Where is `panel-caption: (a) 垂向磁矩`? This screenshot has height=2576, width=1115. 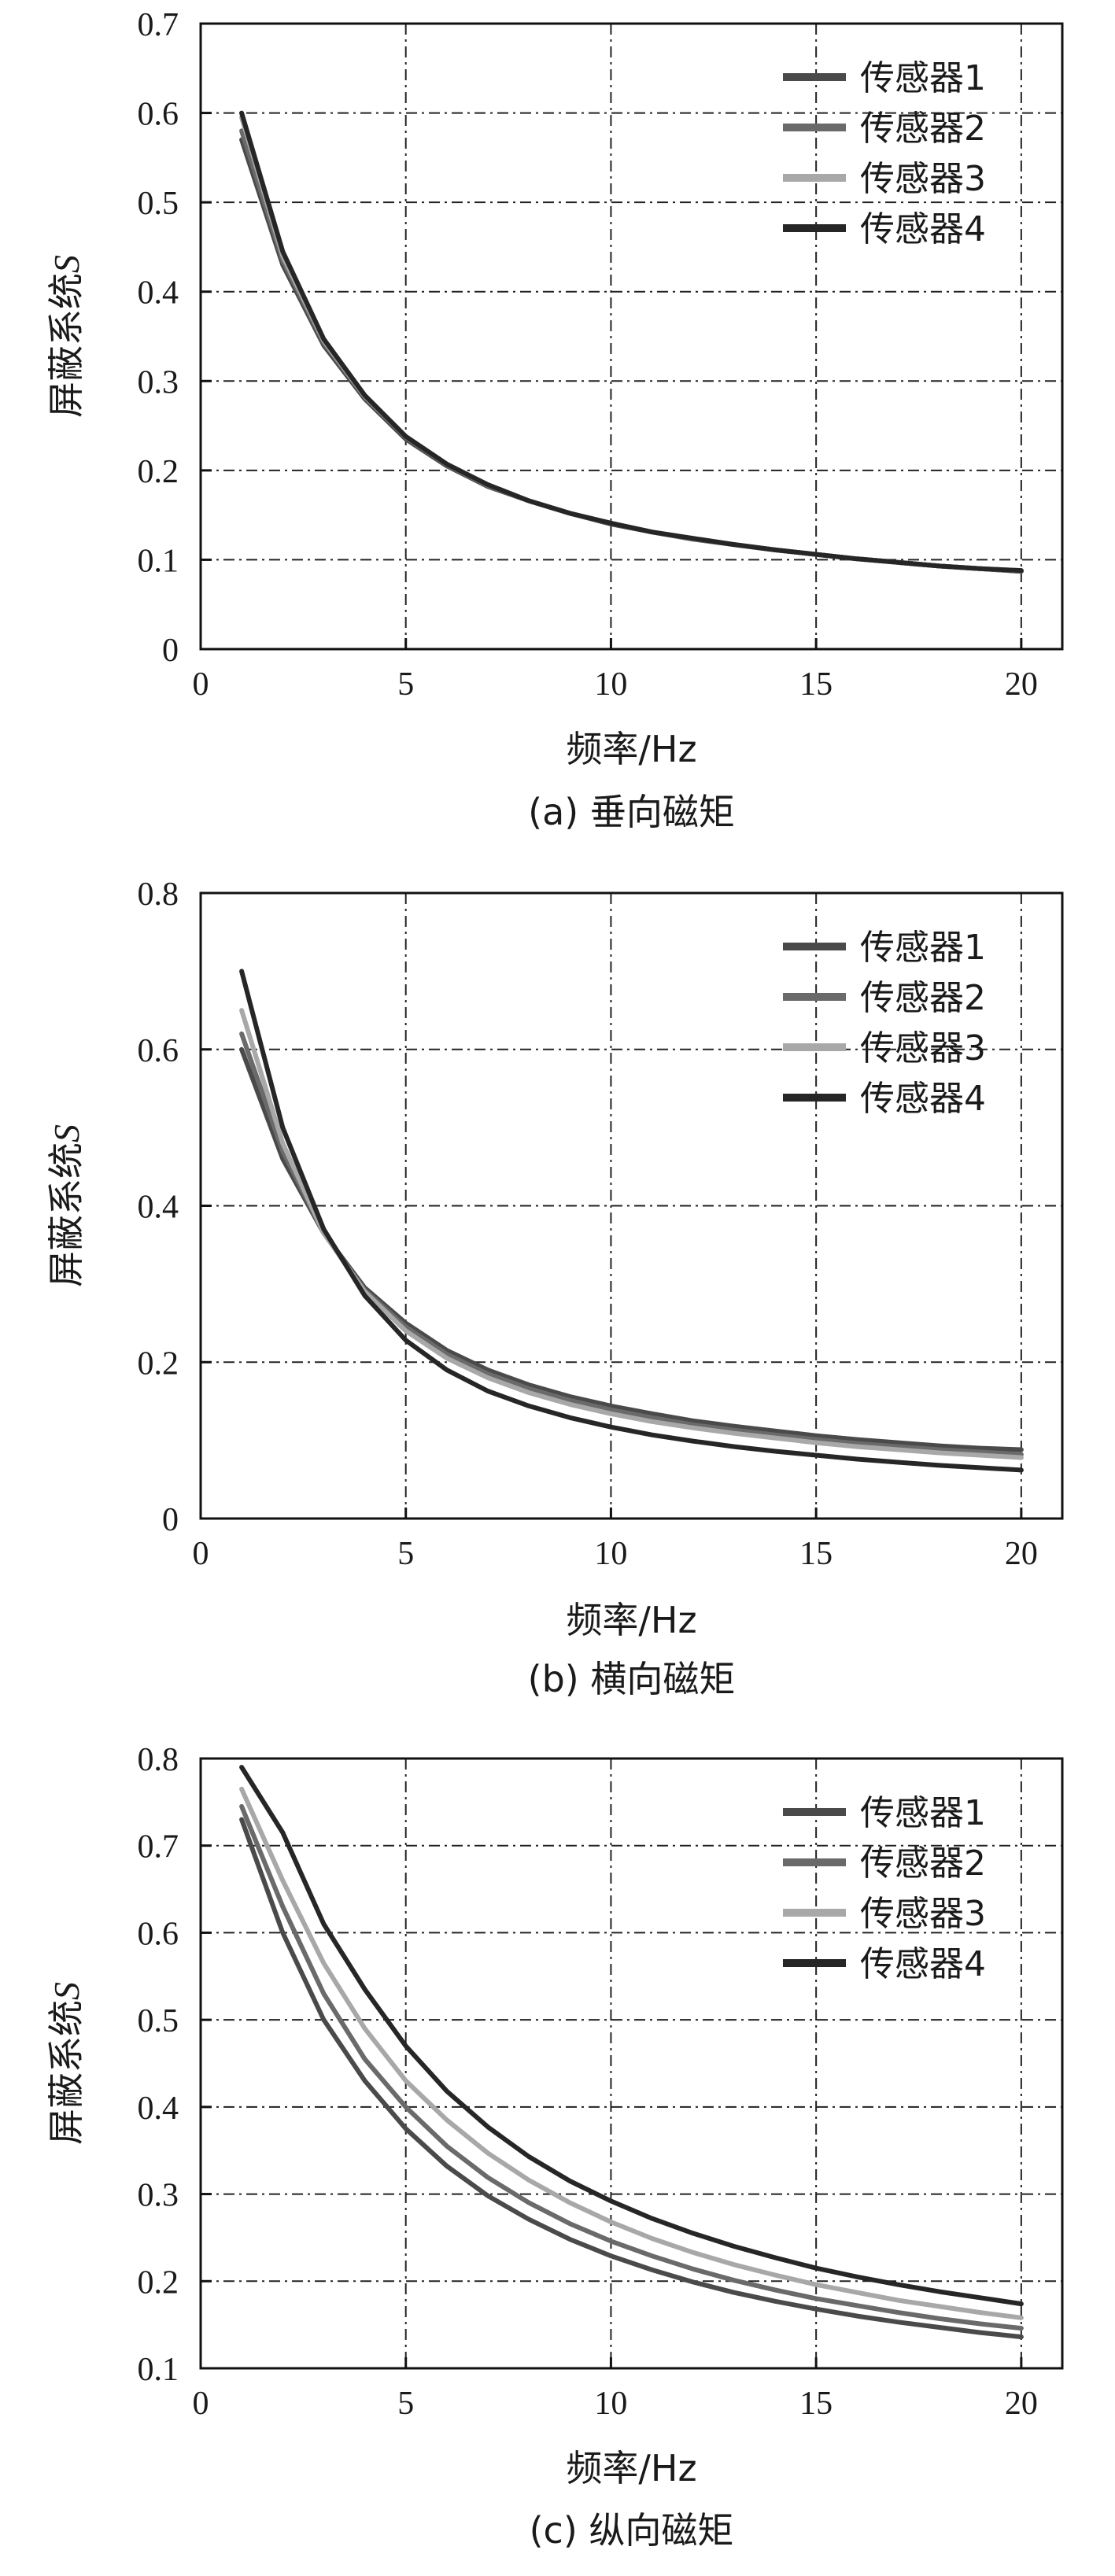 panel-caption: (a) 垂向磁矩 is located at coordinates (631, 812).